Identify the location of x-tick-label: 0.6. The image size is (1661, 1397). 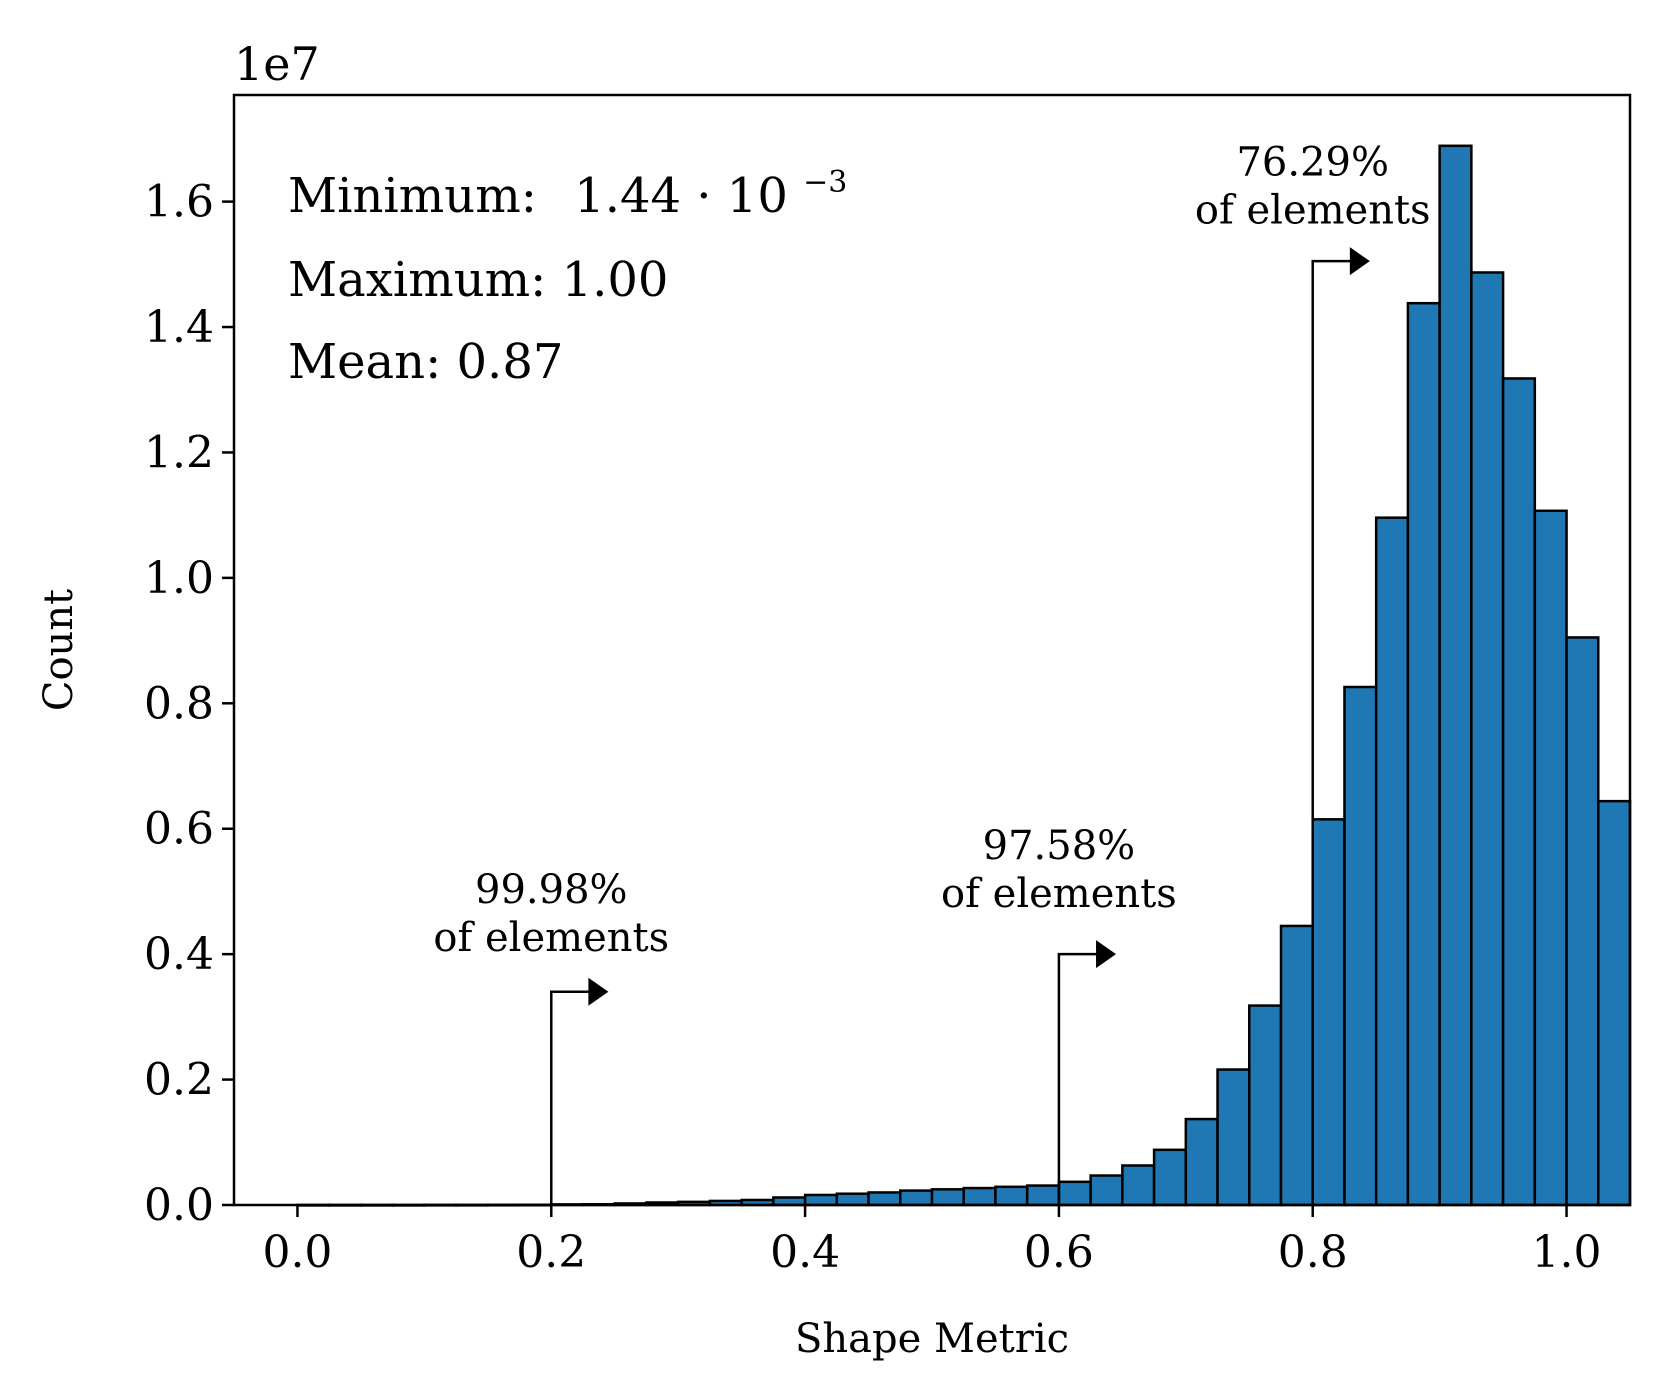
(1059, 1252).